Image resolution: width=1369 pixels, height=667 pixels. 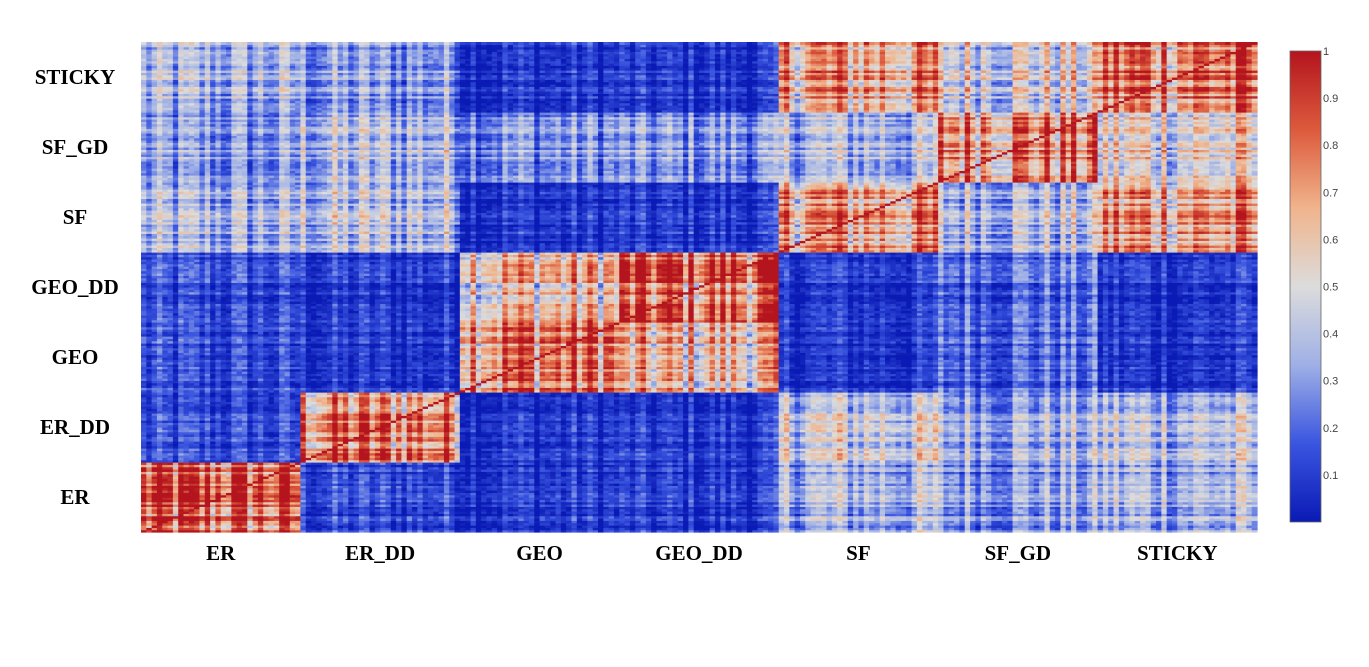 I want to click on heatmap-block-er_dd-sf_gd, so click(x=1018, y=427).